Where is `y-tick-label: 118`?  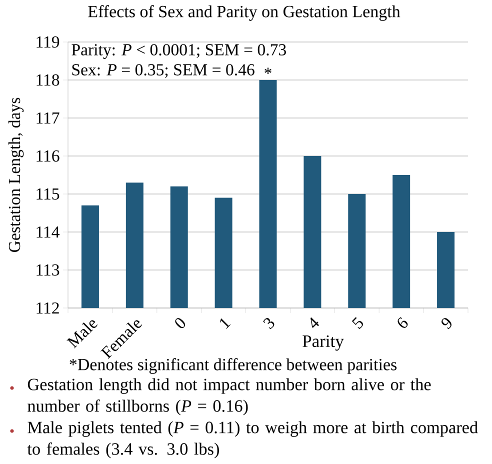
y-tick-label: 118 is located at coordinates (48, 80).